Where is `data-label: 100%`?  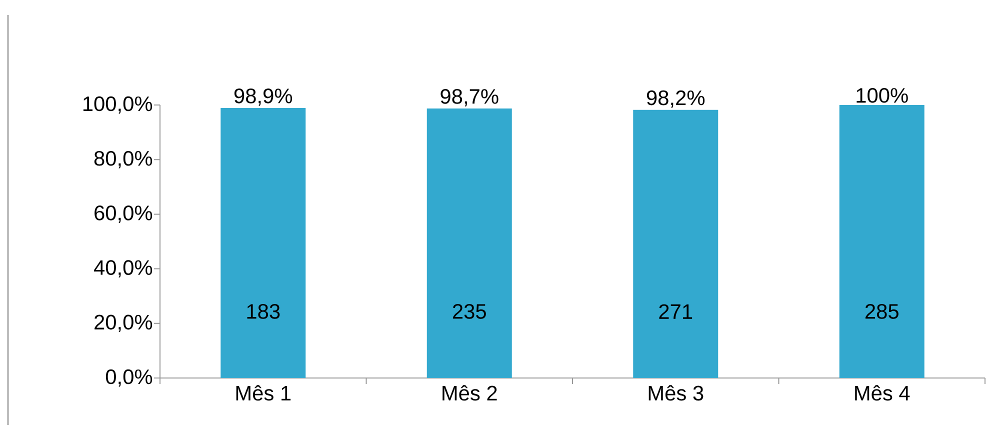 data-label: 100% is located at coordinates (882, 95).